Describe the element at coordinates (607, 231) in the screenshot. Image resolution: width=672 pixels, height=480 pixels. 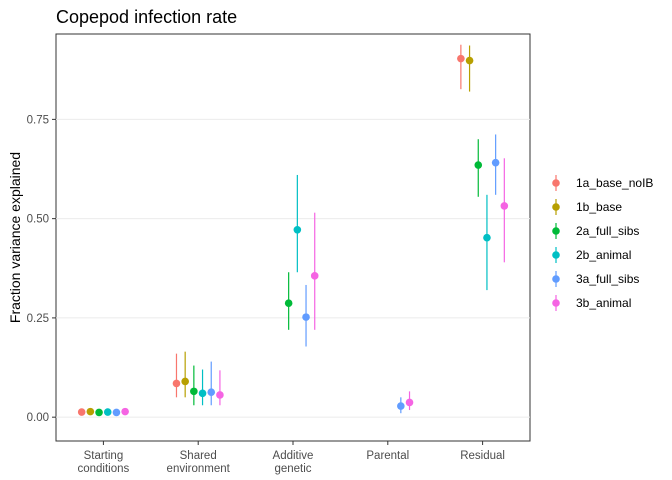
I see `legend-label: 2a_full_sibs` at that location.